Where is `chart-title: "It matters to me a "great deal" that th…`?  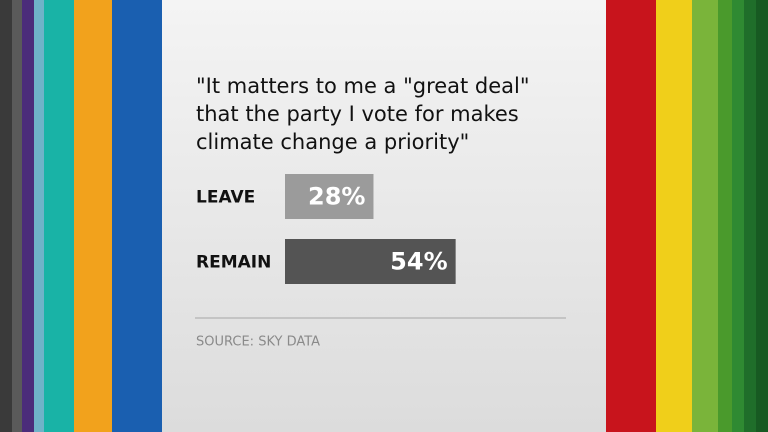 chart-title: "It matters to me a "great deal" that th… is located at coordinates (363, 114).